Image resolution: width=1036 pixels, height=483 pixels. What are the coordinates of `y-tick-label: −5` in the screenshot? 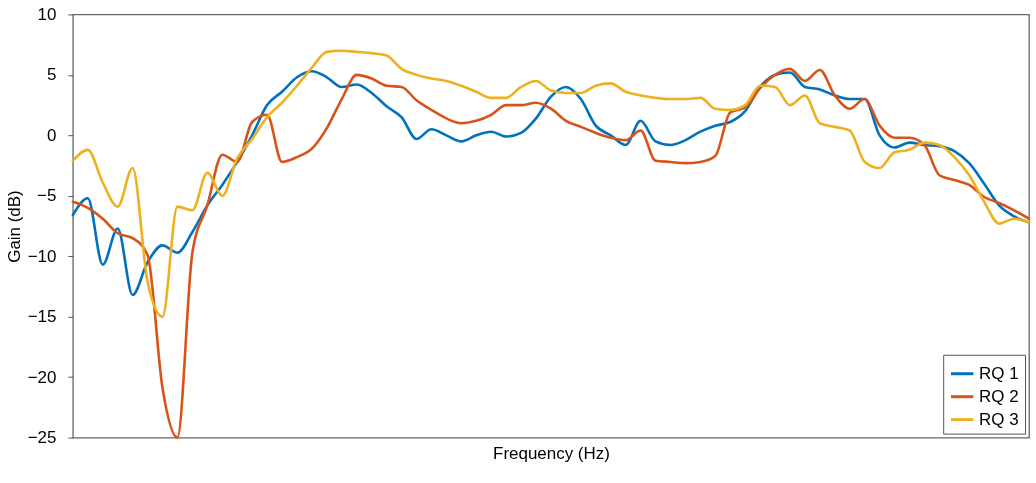 It's located at (47, 196).